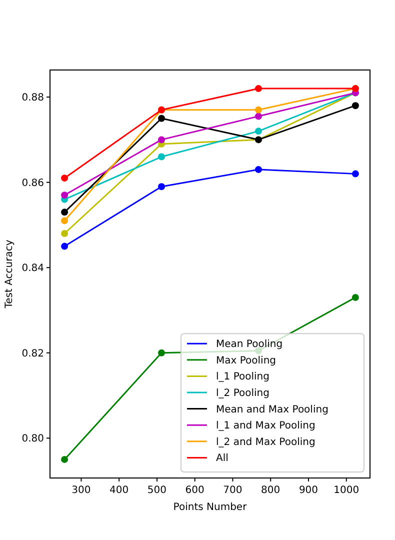  What do you see at coordinates (81, 490) in the screenshot?
I see `x-tick-label: 300` at bounding box center [81, 490].